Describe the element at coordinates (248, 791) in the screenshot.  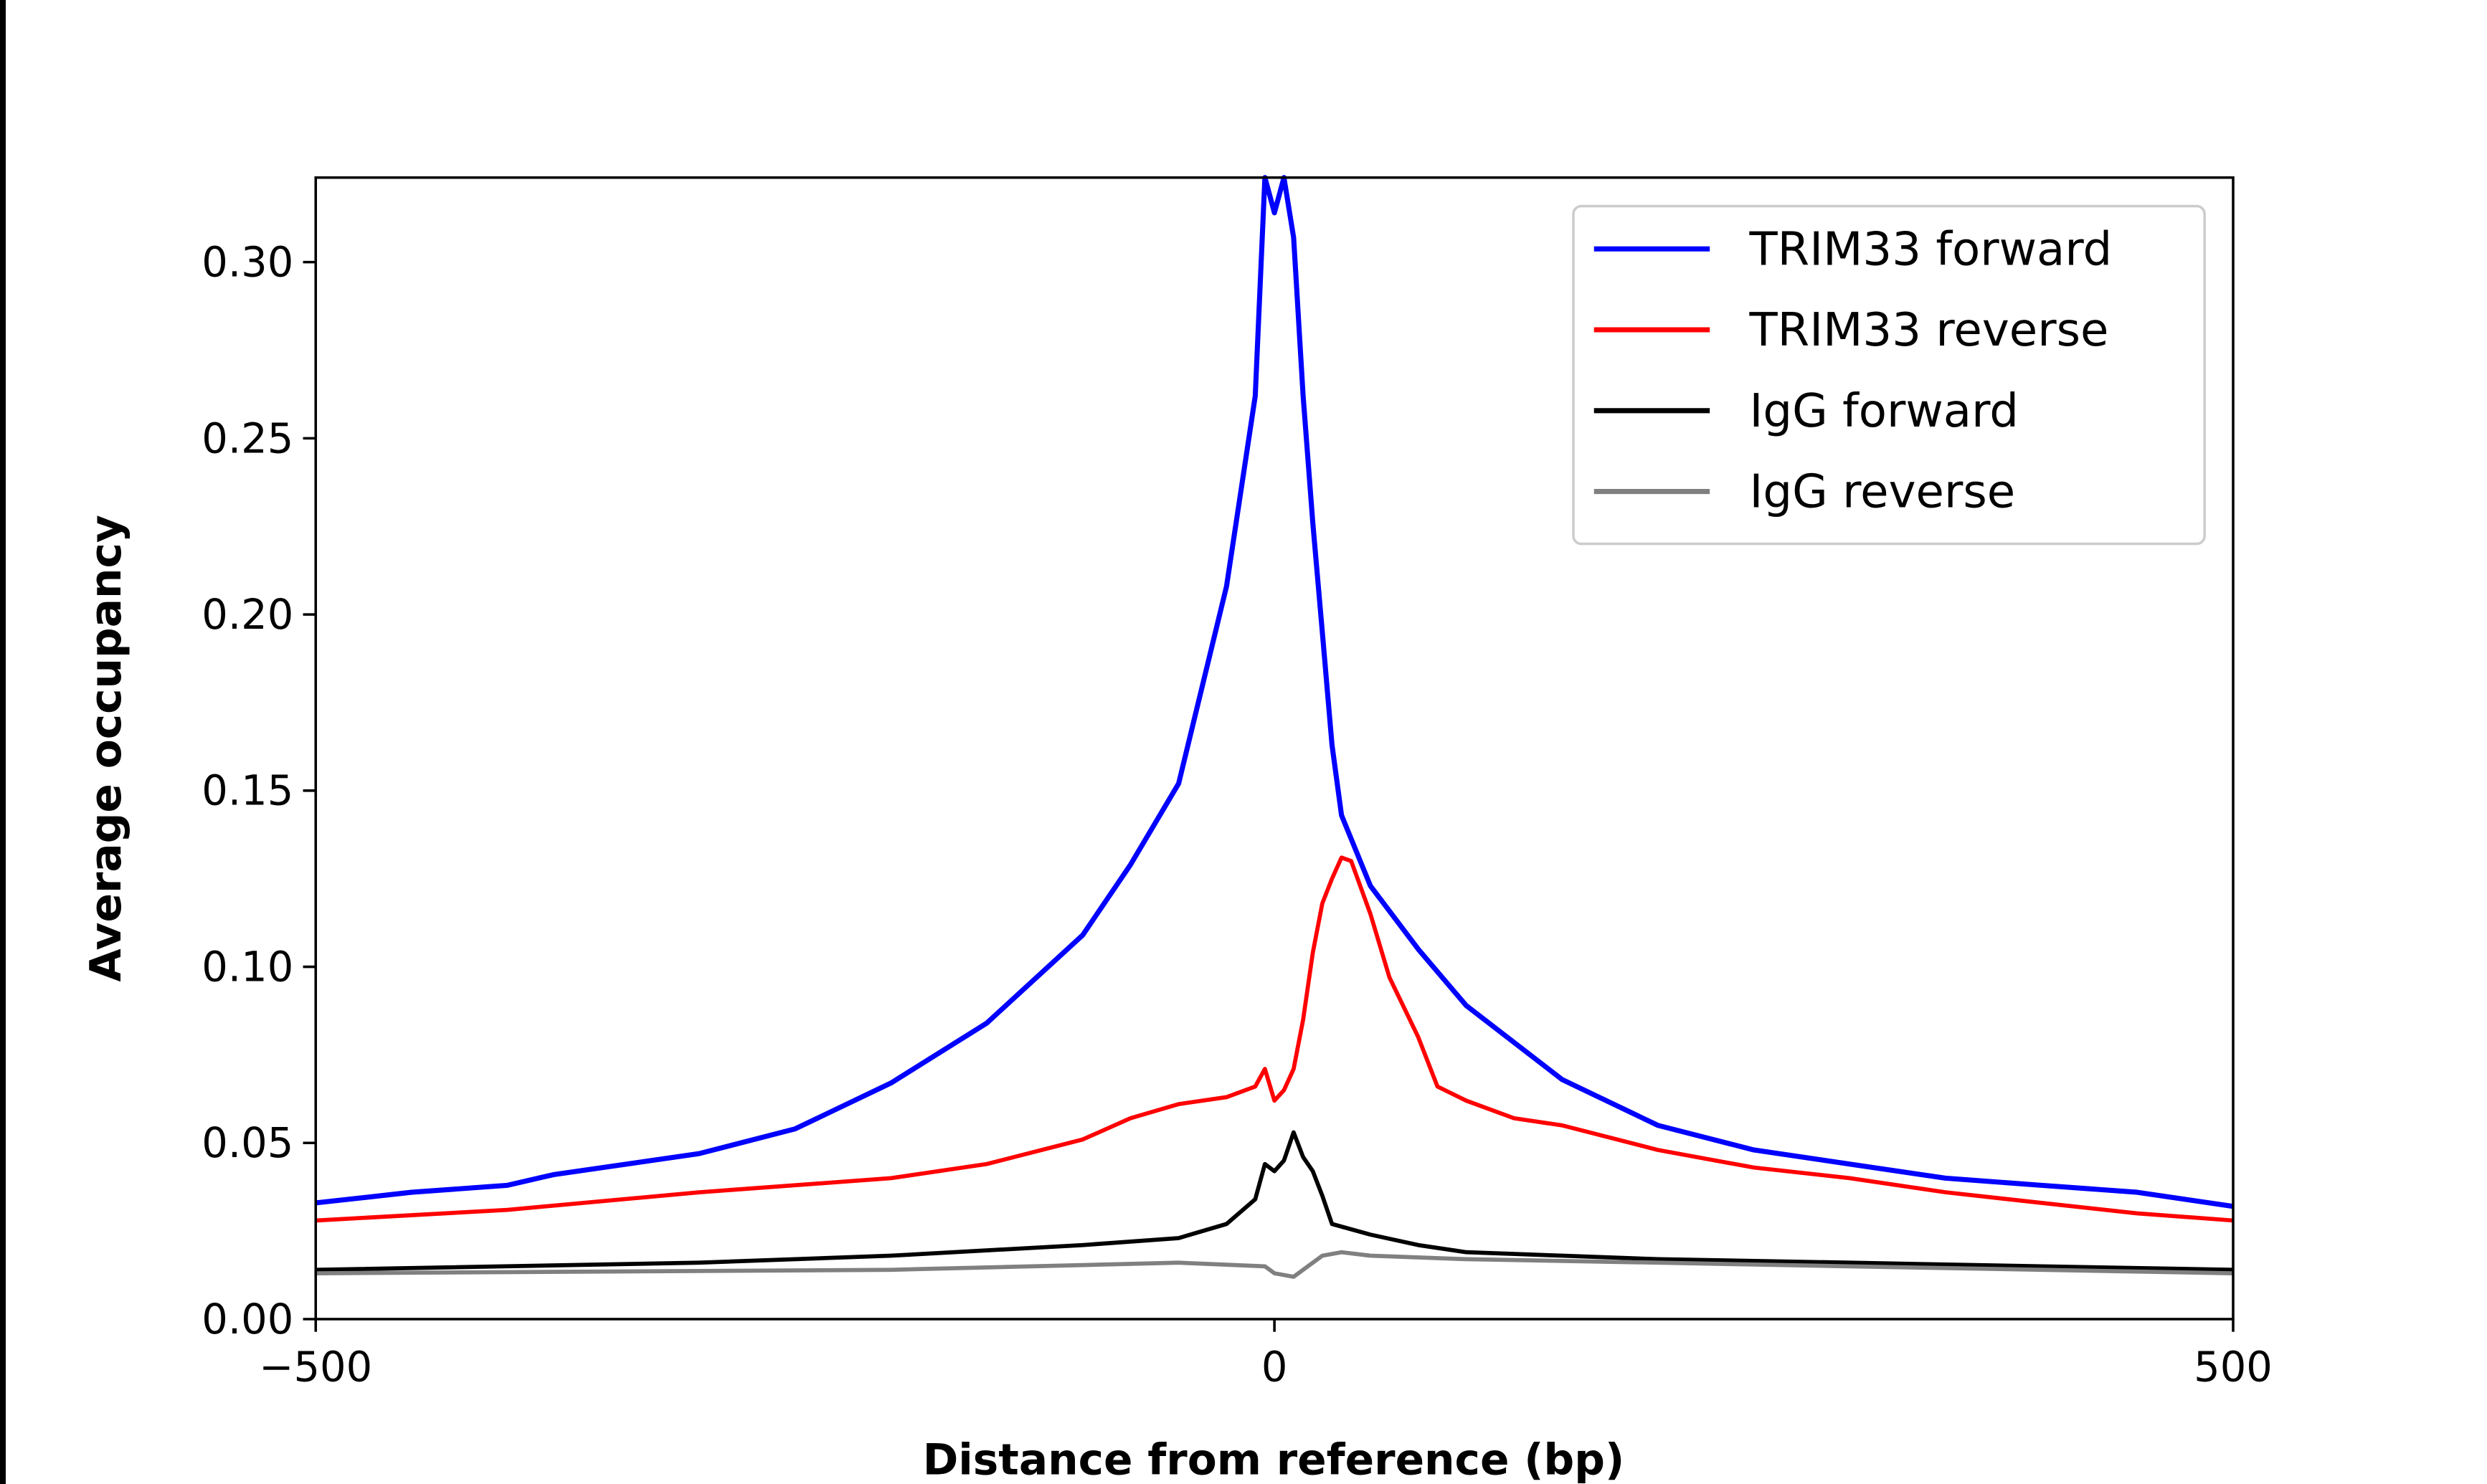
I see `y-tick-label: 0.15` at that location.